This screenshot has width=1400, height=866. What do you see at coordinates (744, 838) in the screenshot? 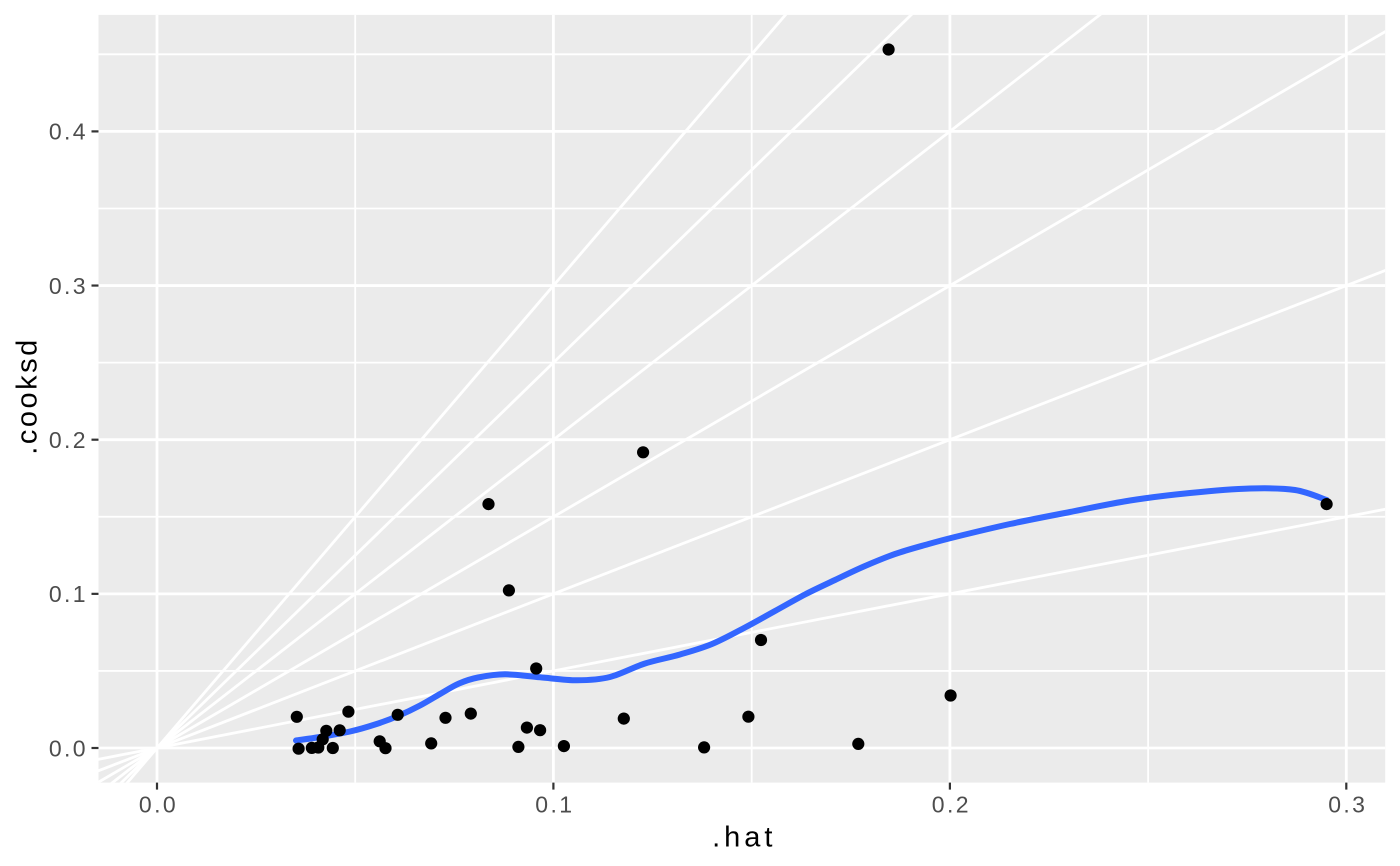
I see `svg-text: .hat` at bounding box center [744, 838].